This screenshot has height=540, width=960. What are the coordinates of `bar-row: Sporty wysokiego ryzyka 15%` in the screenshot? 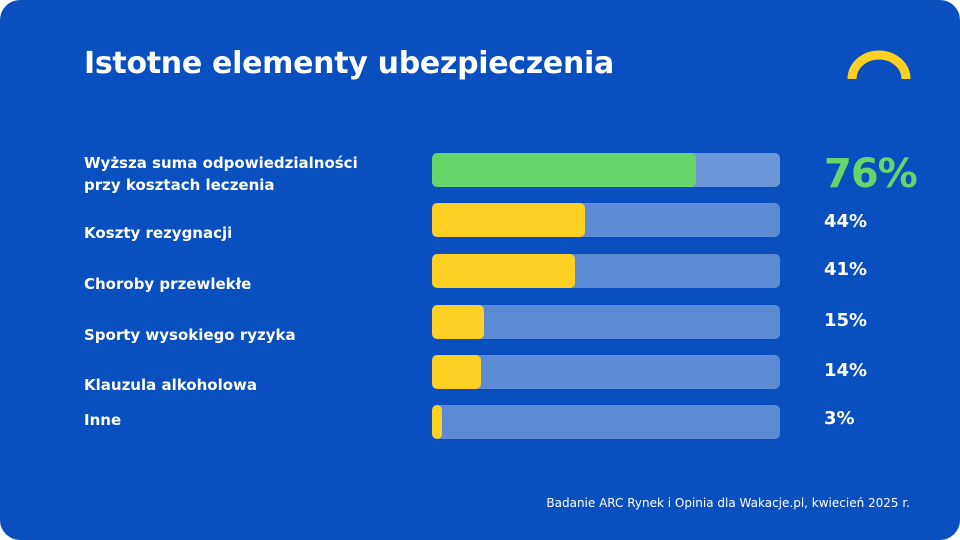 It's located at (480, 325).